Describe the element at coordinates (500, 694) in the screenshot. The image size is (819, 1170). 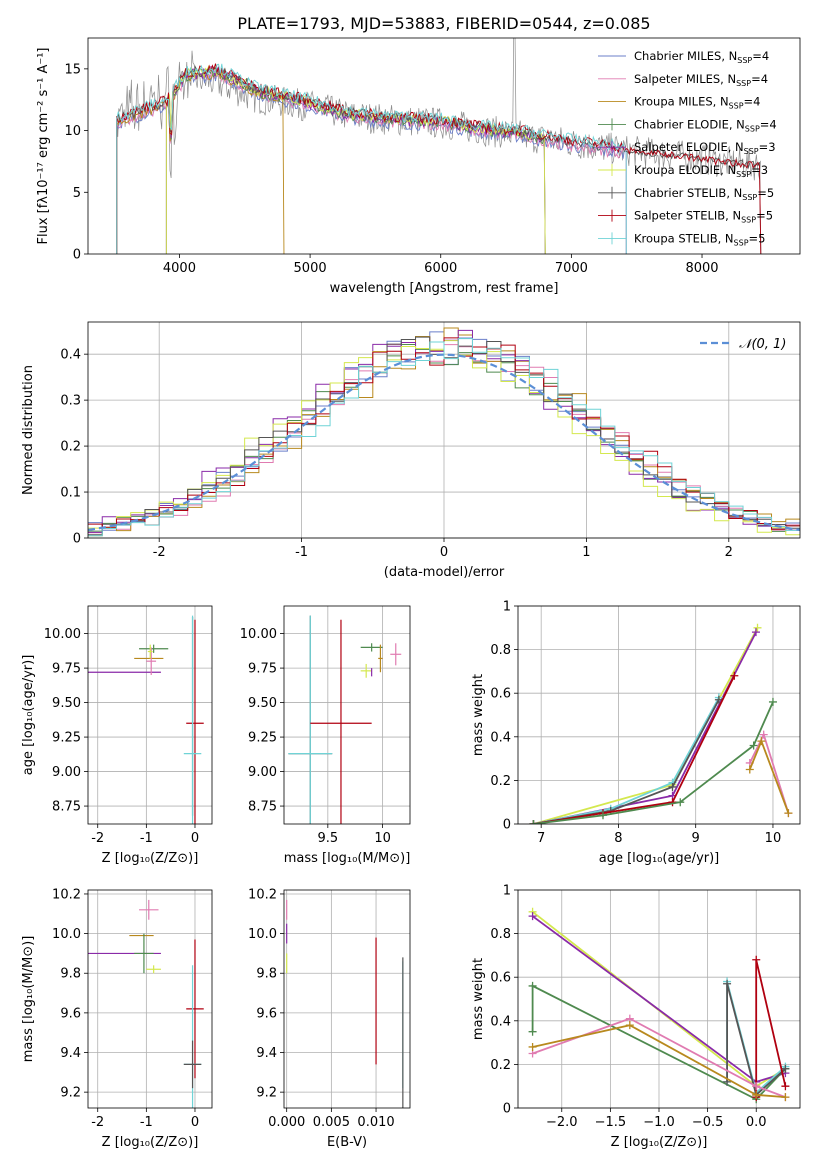
I see `y-tick-label: 0.6` at that location.